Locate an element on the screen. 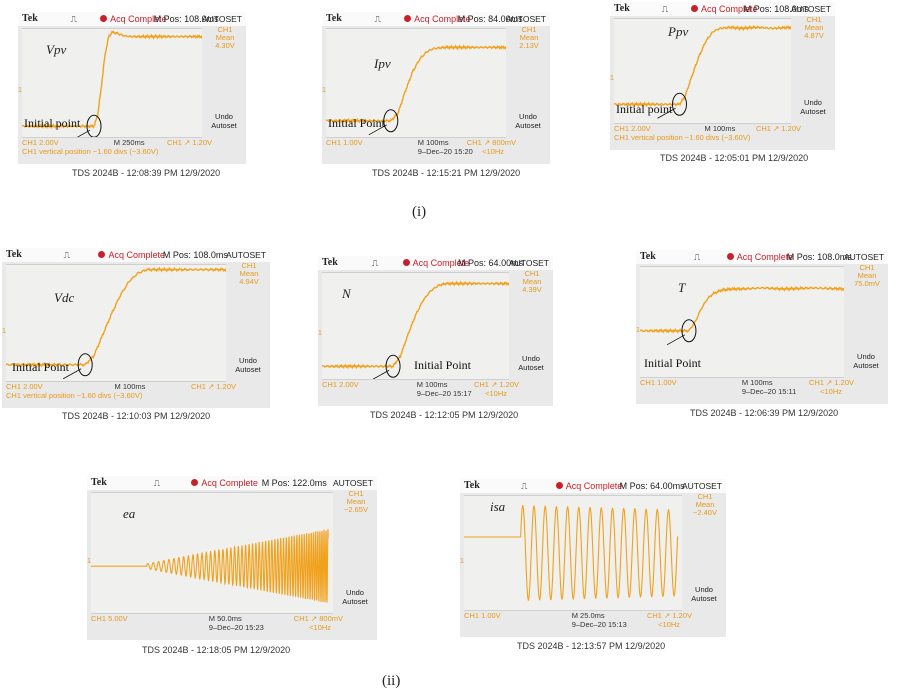  readout-mean-value: 4.94V is located at coordinates (249, 281).